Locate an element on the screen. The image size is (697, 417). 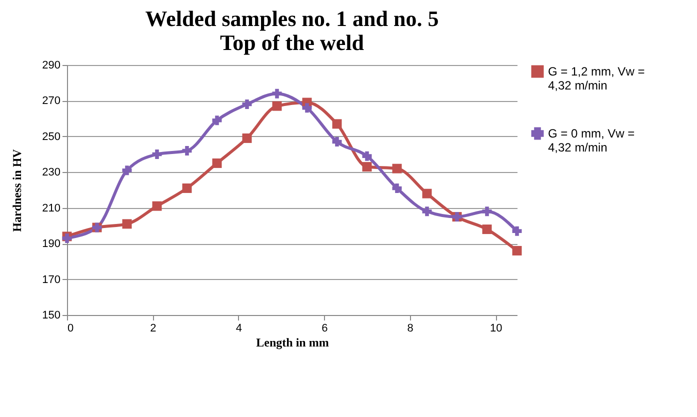
text: Top of the weld is located at coordinates (292, 42).